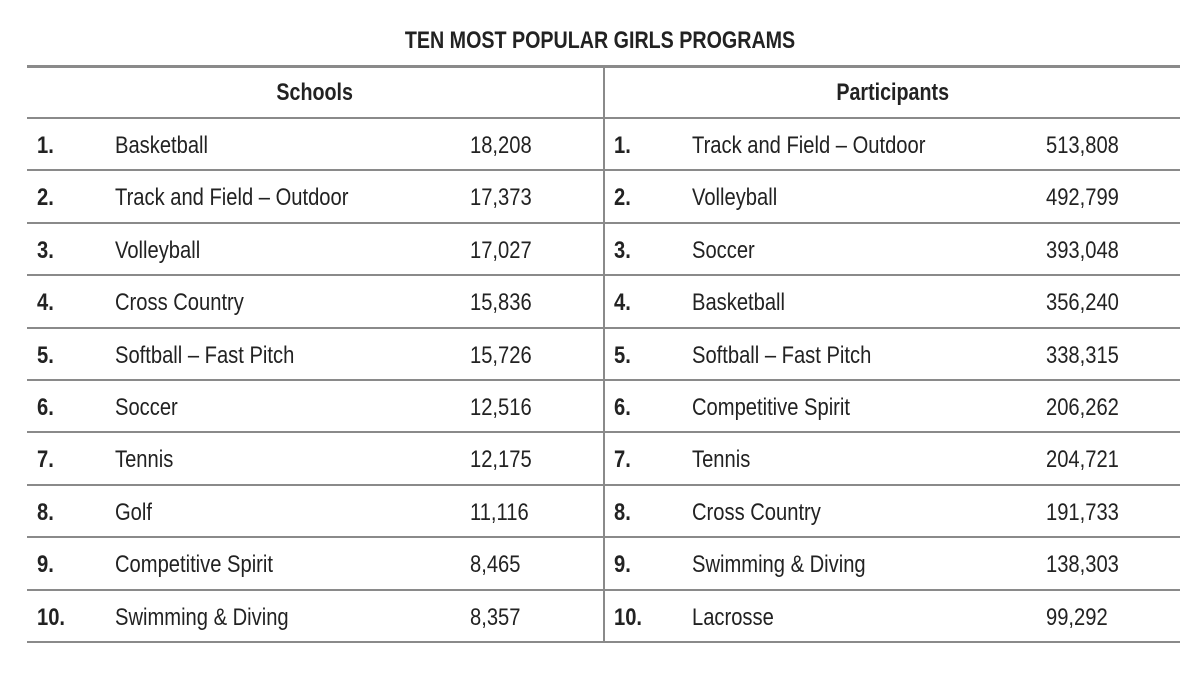 The height and width of the screenshot is (686, 1200). I want to click on participants-count: 206,262, so click(1082, 407).